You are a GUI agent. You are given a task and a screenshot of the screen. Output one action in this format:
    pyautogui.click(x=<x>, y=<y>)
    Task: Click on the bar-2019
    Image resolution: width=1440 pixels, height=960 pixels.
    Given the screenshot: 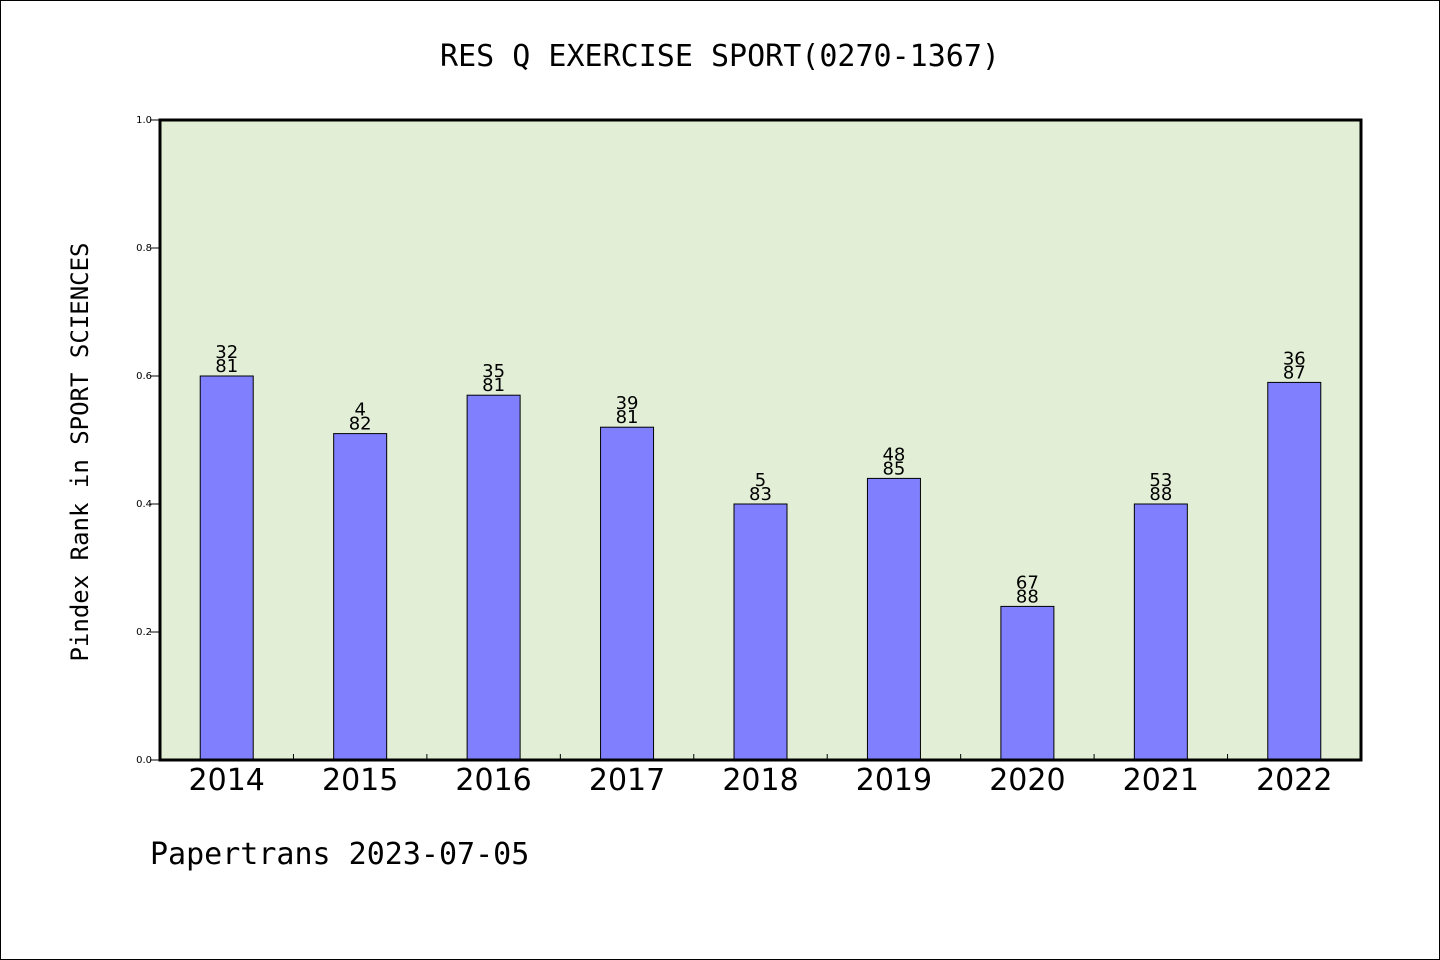 What is the action you would take?
    pyautogui.click(x=893, y=619)
    